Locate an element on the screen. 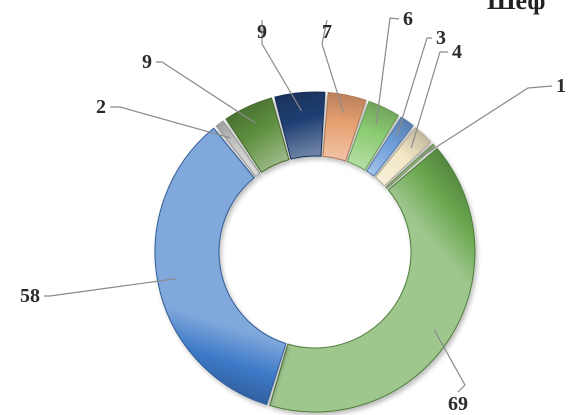 Image resolution: width=570 pixels, height=415 pixels. data-label: 1 is located at coordinates (561, 86).